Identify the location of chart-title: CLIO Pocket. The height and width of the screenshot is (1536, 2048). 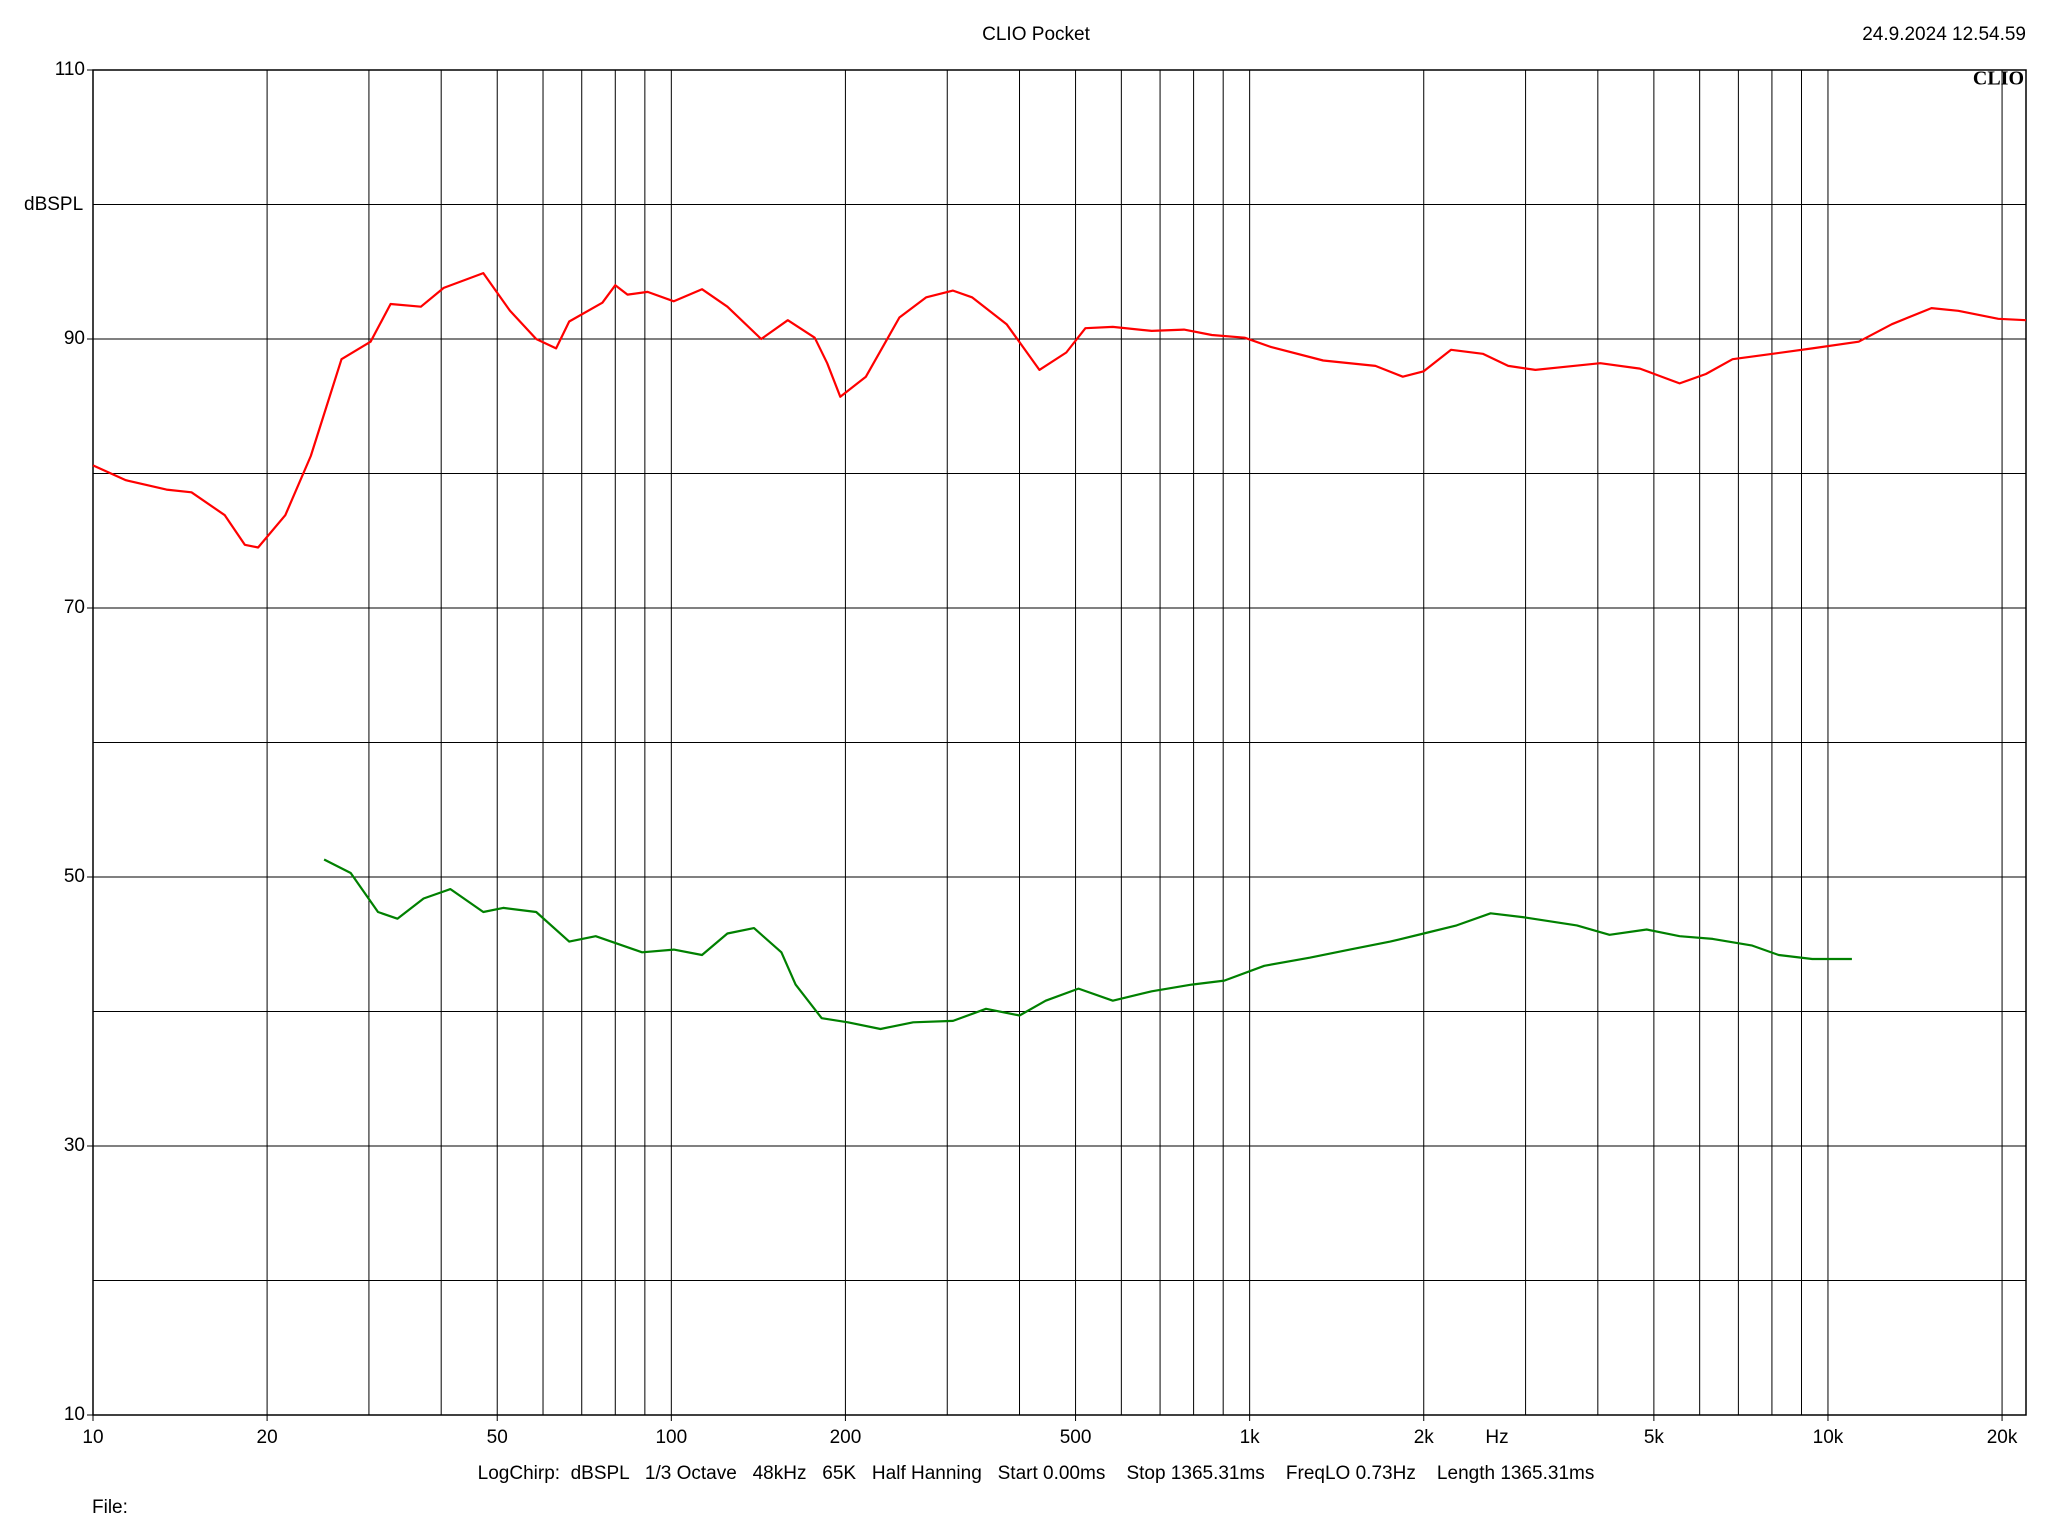
(1036, 34).